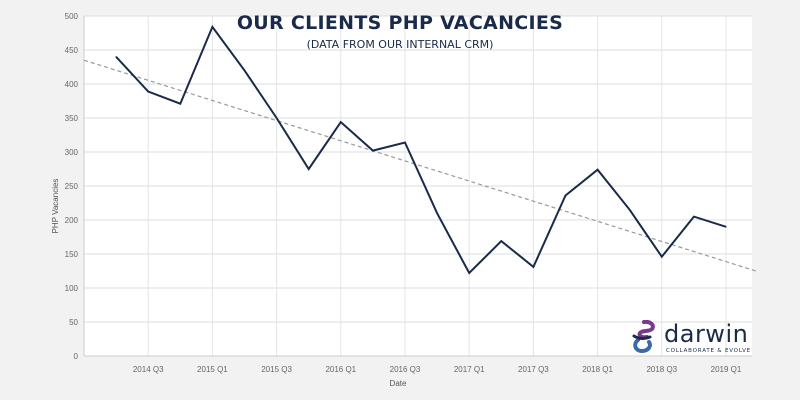 This screenshot has height=400, width=800. What do you see at coordinates (72, 288) in the screenshot?
I see `y-tick-label: 100` at bounding box center [72, 288].